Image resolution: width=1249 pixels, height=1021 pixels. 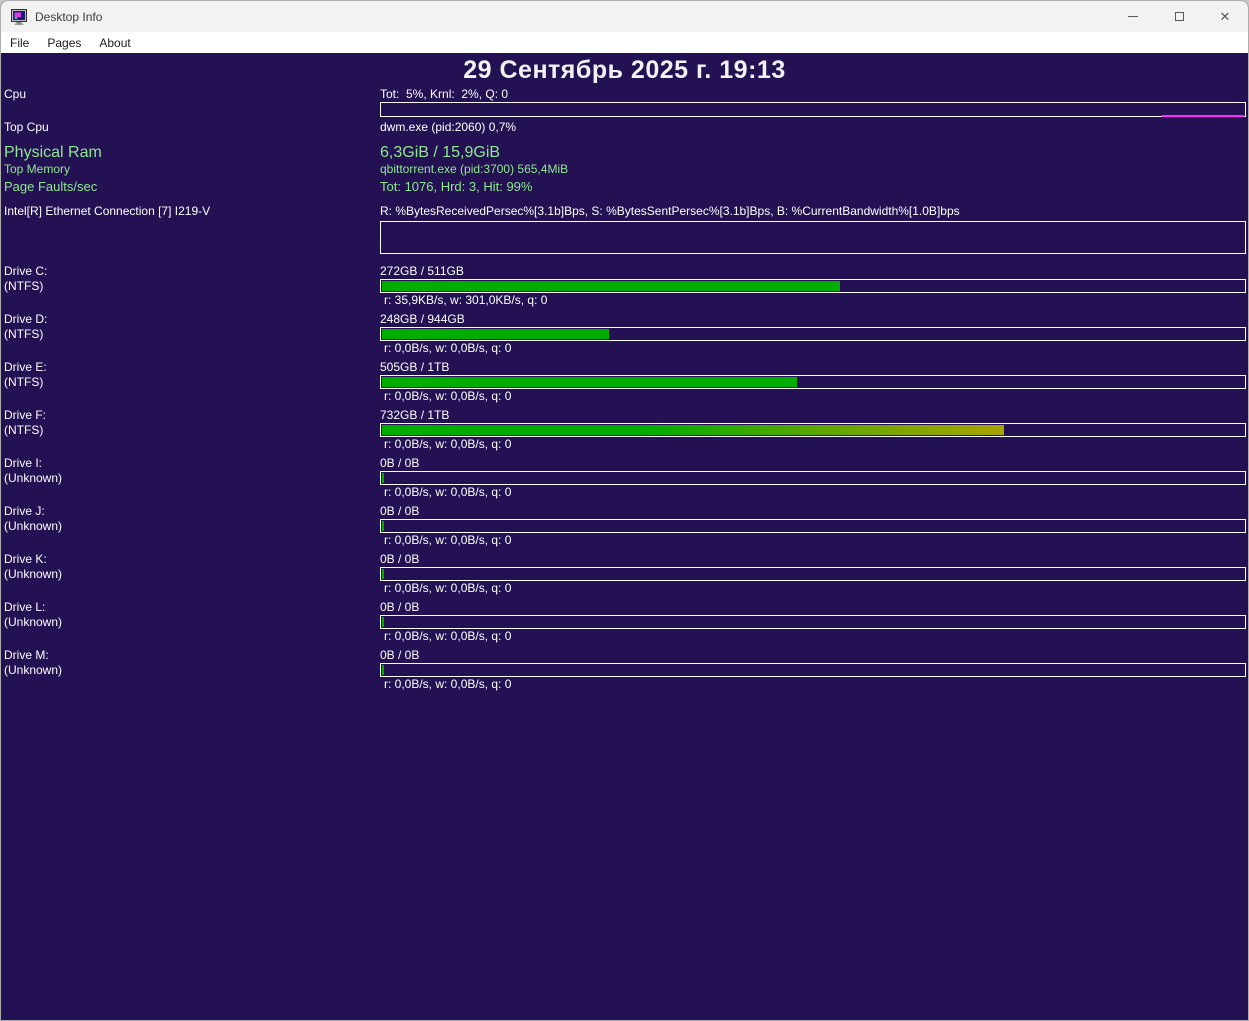 I want to click on cpu-accent-line, so click(x=1203, y=116).